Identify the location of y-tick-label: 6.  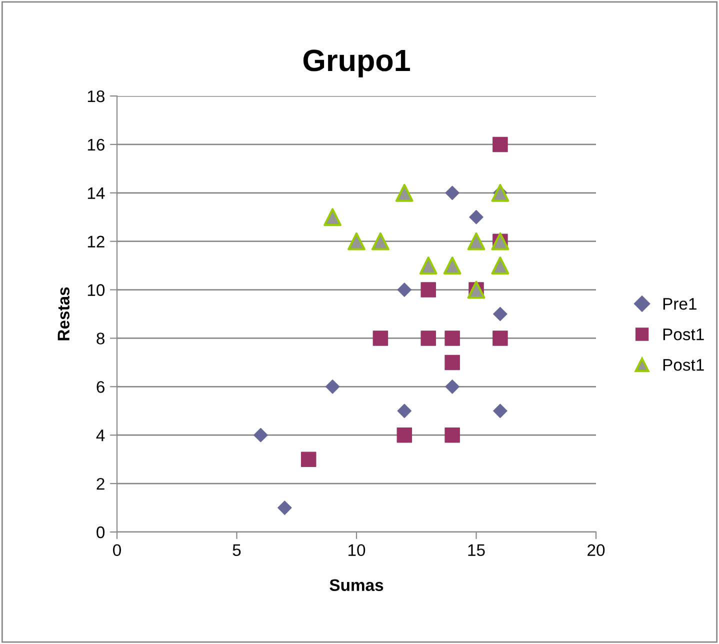
(100, 387).